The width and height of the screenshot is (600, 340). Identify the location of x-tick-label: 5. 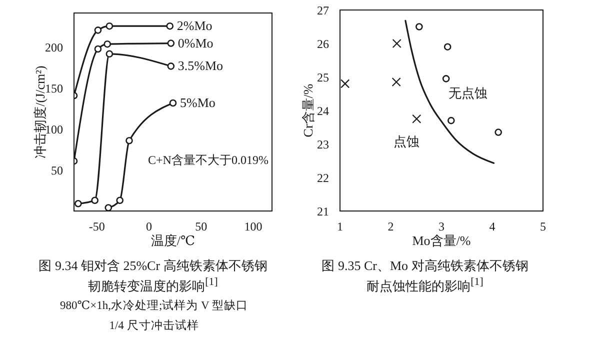
(543, 227).